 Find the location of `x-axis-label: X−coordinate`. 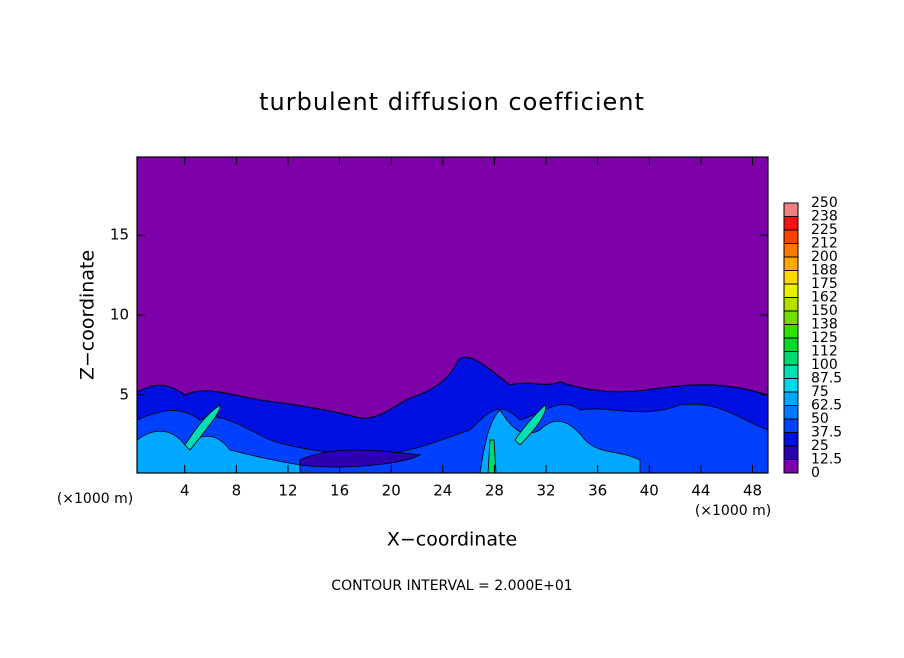

x-axis-label: X−coordinate is located at coordinates (452, 540).